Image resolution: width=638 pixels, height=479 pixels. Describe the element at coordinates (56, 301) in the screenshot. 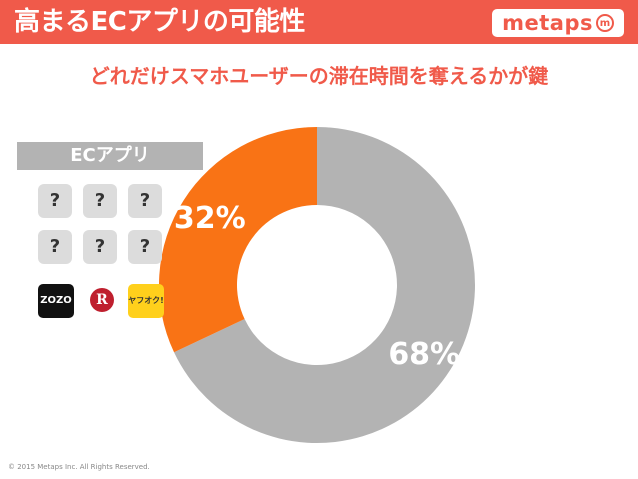

I see `zozotown-icon: ZOZO` at that location.